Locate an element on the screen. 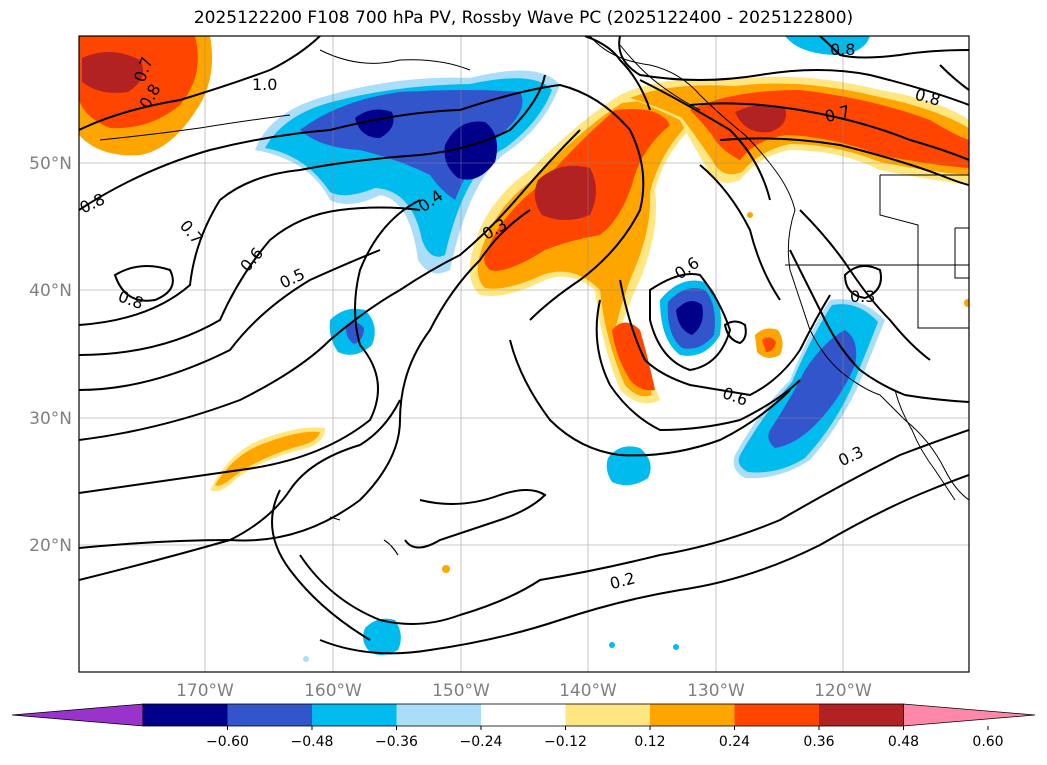  lat-label: 30°N is located at coordinates (50, 419).